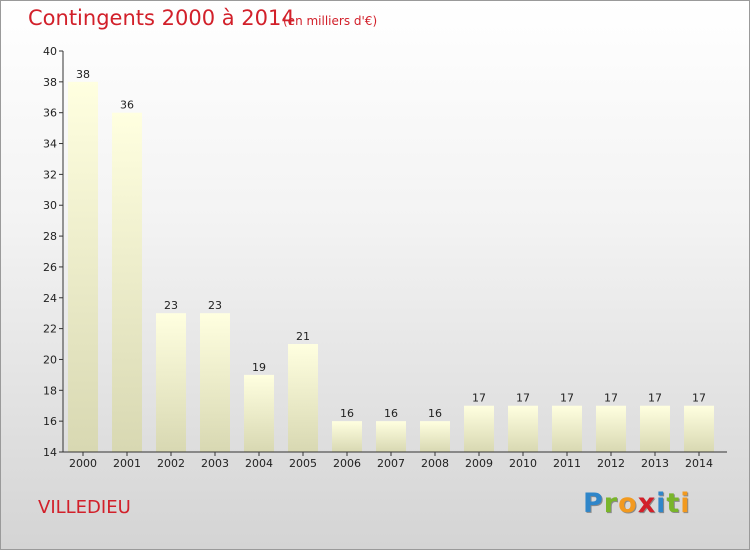 The height and width of the screenshot is (550, 750). Describe the element at coordinates (50, 359) in the screenshot. I see `y-tick-label-20: 20` at that location.